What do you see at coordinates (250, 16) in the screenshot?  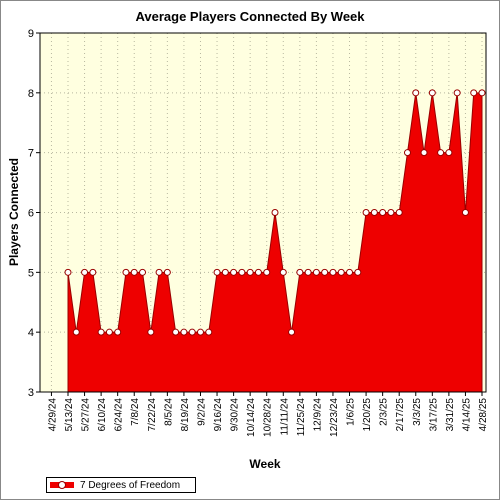 I see `chart-title: Average Players Connected By Week` at bounding box center [250, 16].